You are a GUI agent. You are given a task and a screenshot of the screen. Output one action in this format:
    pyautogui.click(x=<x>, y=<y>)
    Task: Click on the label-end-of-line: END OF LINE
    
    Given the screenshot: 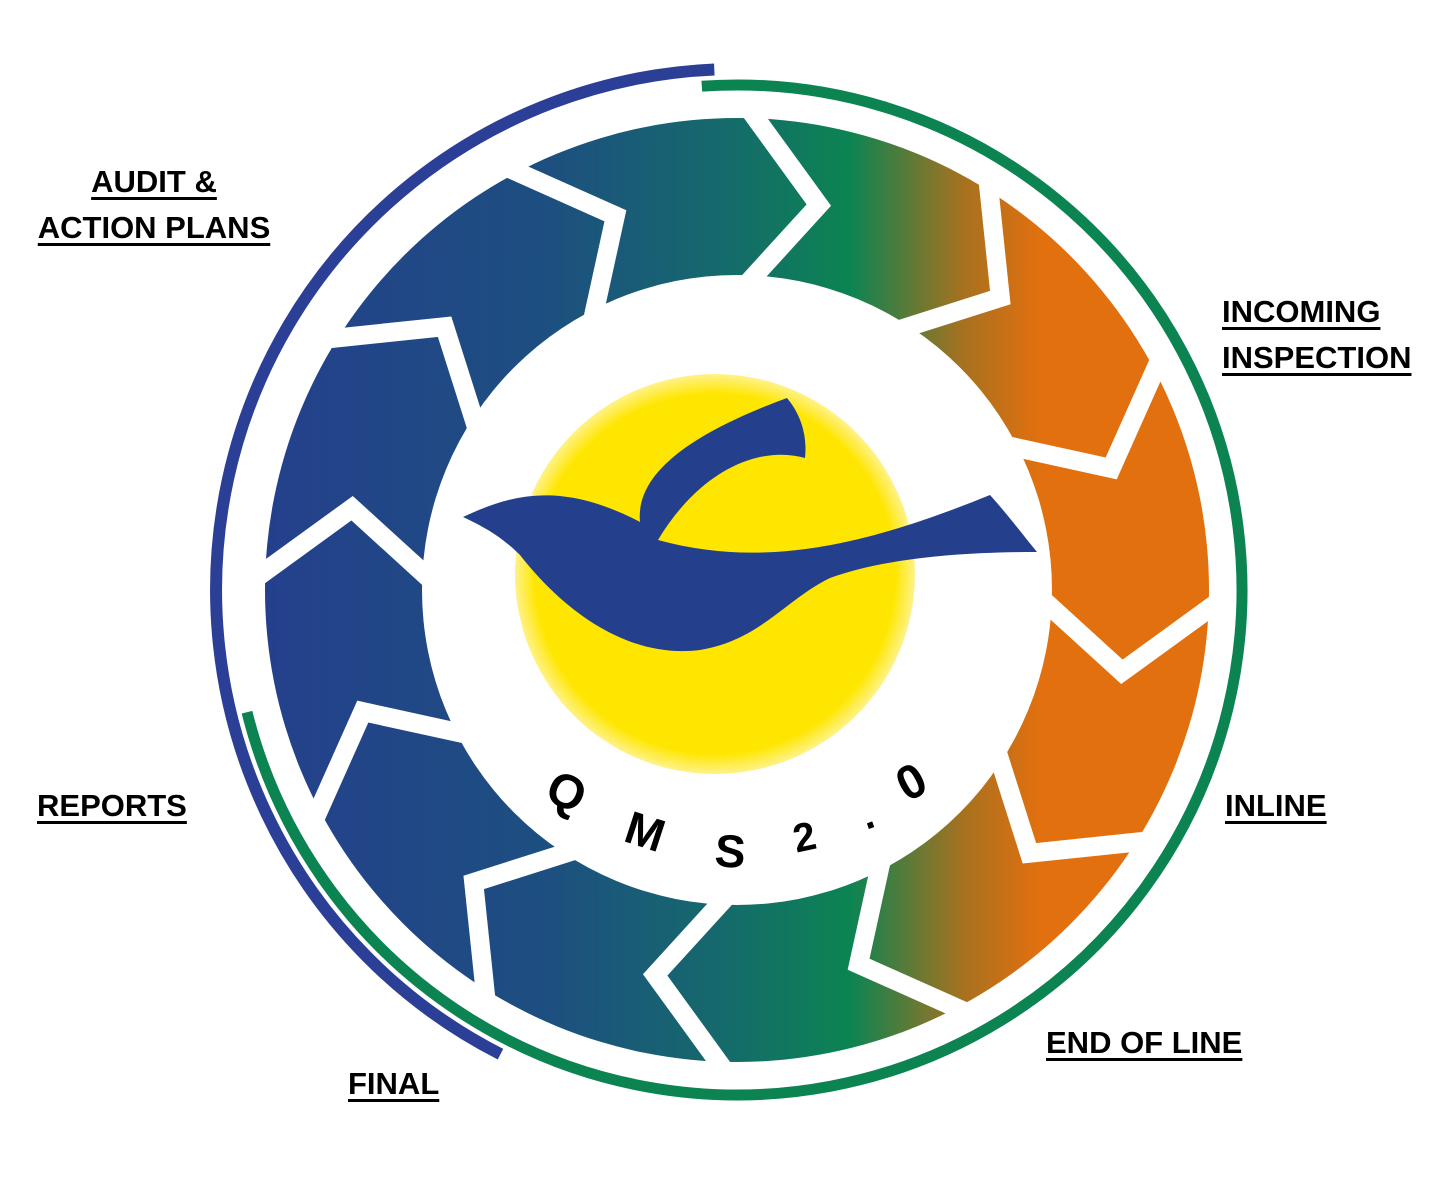 What is the action you would take?
    pyautogui.click(x=1166, y=1043)
    